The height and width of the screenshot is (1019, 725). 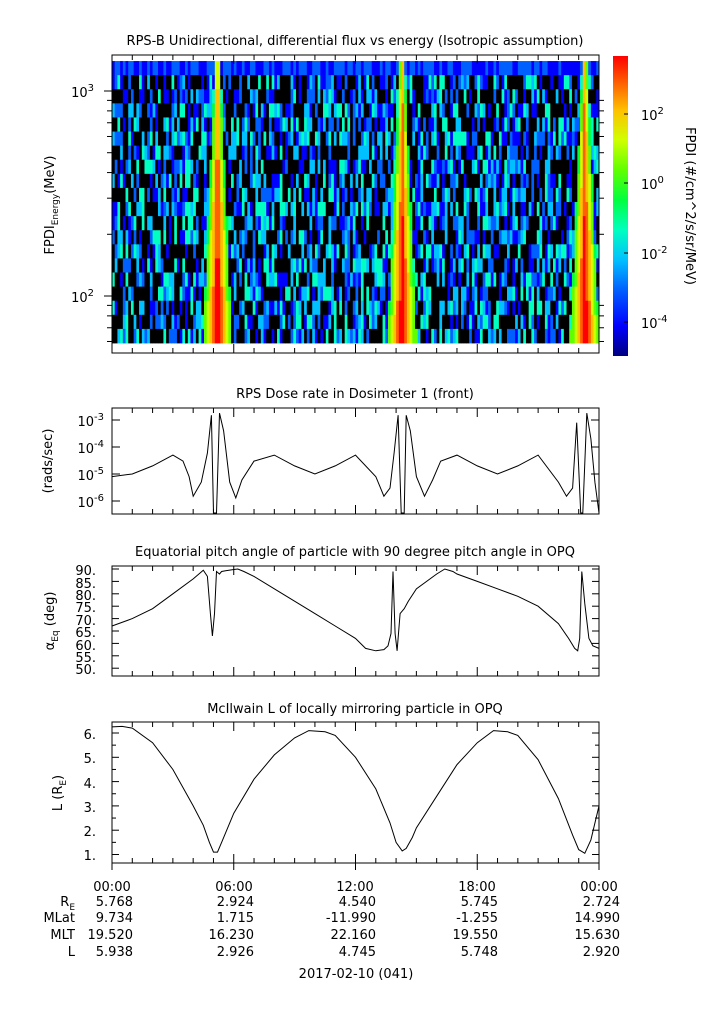 I want to click on lshell-ytick-label: 2., so click(x=90, y=832).